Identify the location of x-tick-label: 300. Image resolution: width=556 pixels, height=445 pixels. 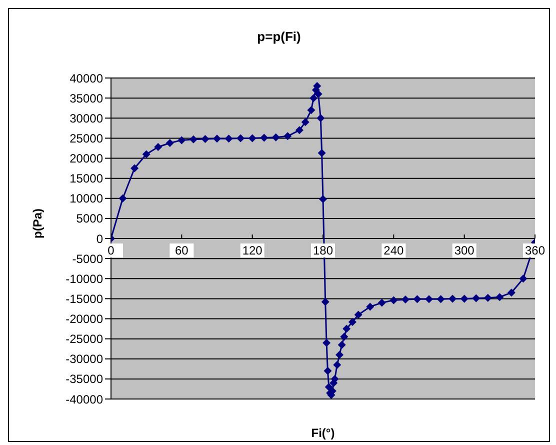
(464, 251).